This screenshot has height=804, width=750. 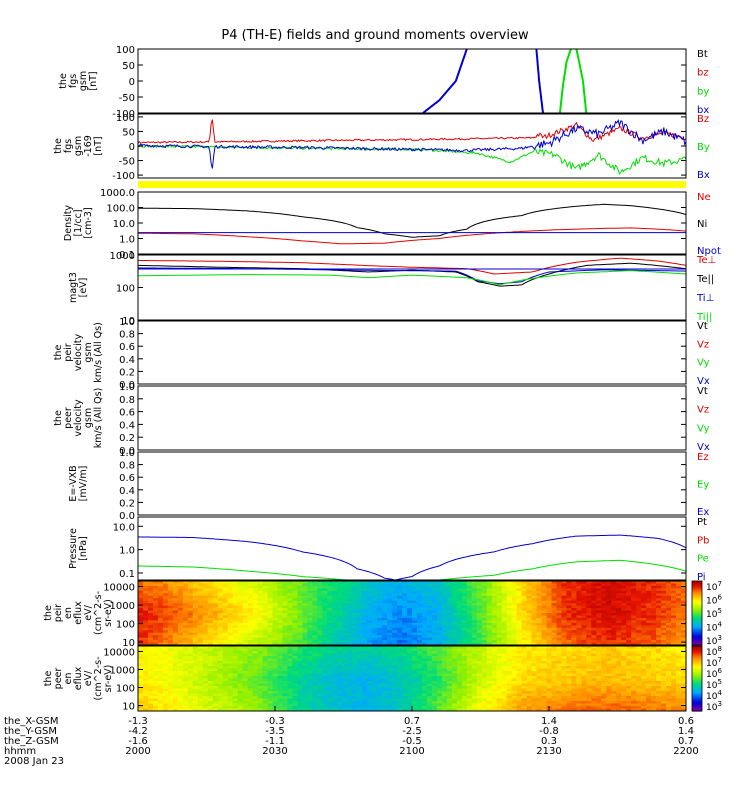 I want to click on legend-label: by, so click(x=703, y=91).